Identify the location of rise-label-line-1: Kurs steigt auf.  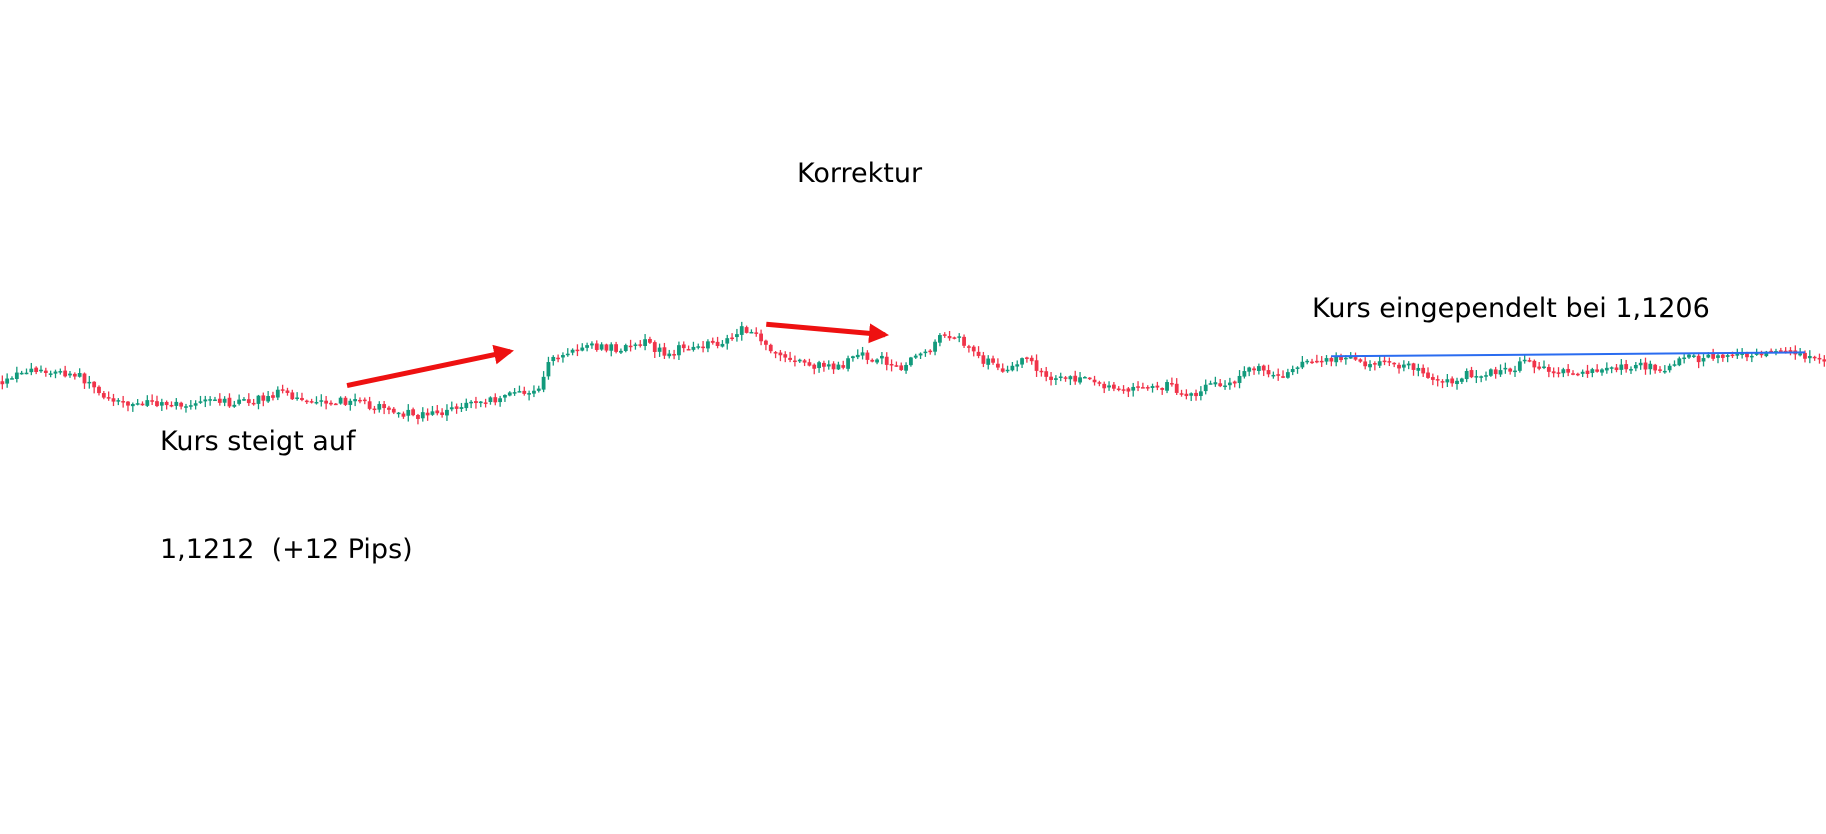
(258, 441).